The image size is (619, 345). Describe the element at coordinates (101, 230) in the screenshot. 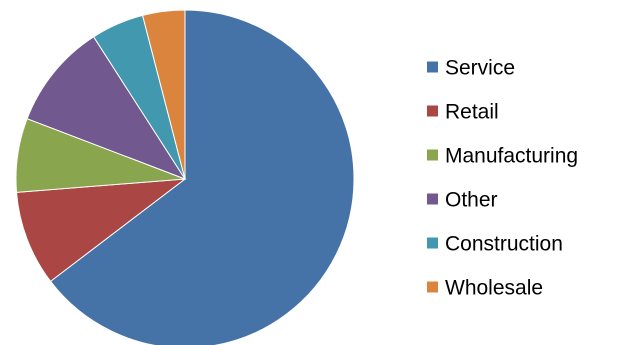

I see `pie-slice-retail` at that location.